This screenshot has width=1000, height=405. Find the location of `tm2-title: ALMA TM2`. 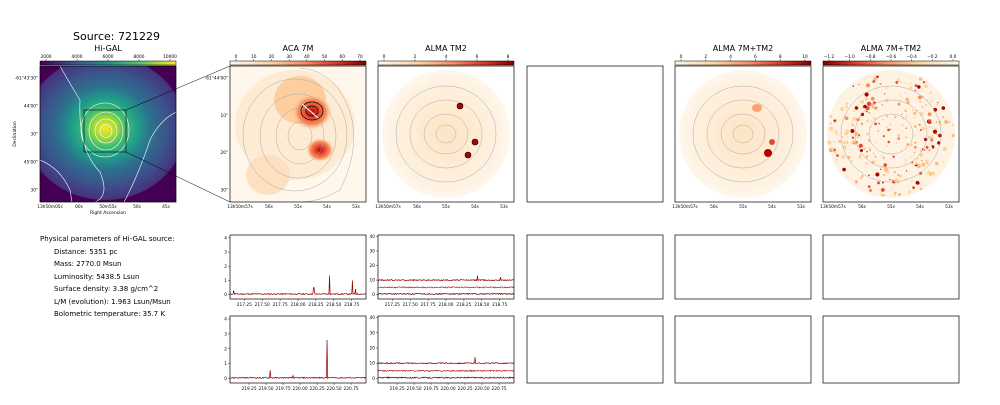

tm2-title: ALMA TM2 is located at coordinates (446, 48).